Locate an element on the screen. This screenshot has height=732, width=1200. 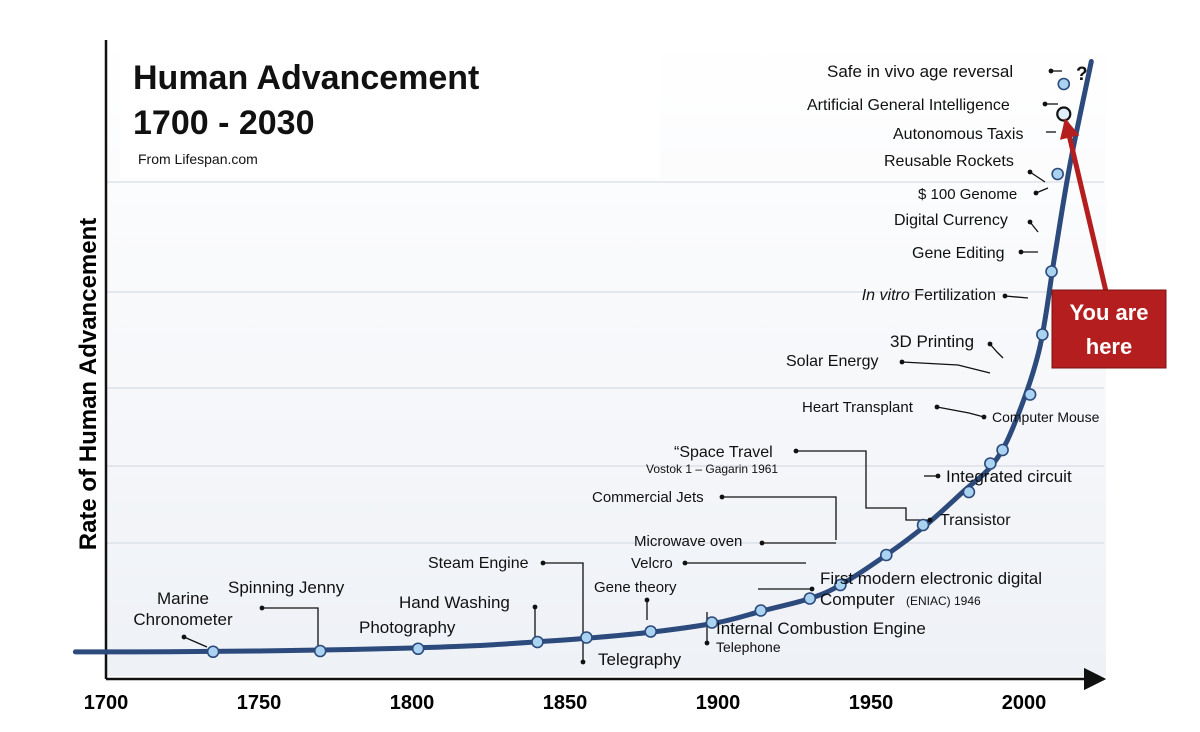
label-internal-combustion: Internal Combustion Engine is located at coordinates (821, 628).